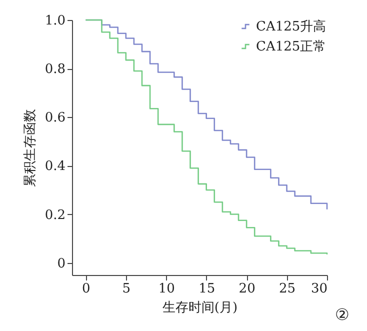  What do you see at coordinates (319, 289) in the screenshot?
I see `x-tick-label: 30` at bounding box center [319, 289].